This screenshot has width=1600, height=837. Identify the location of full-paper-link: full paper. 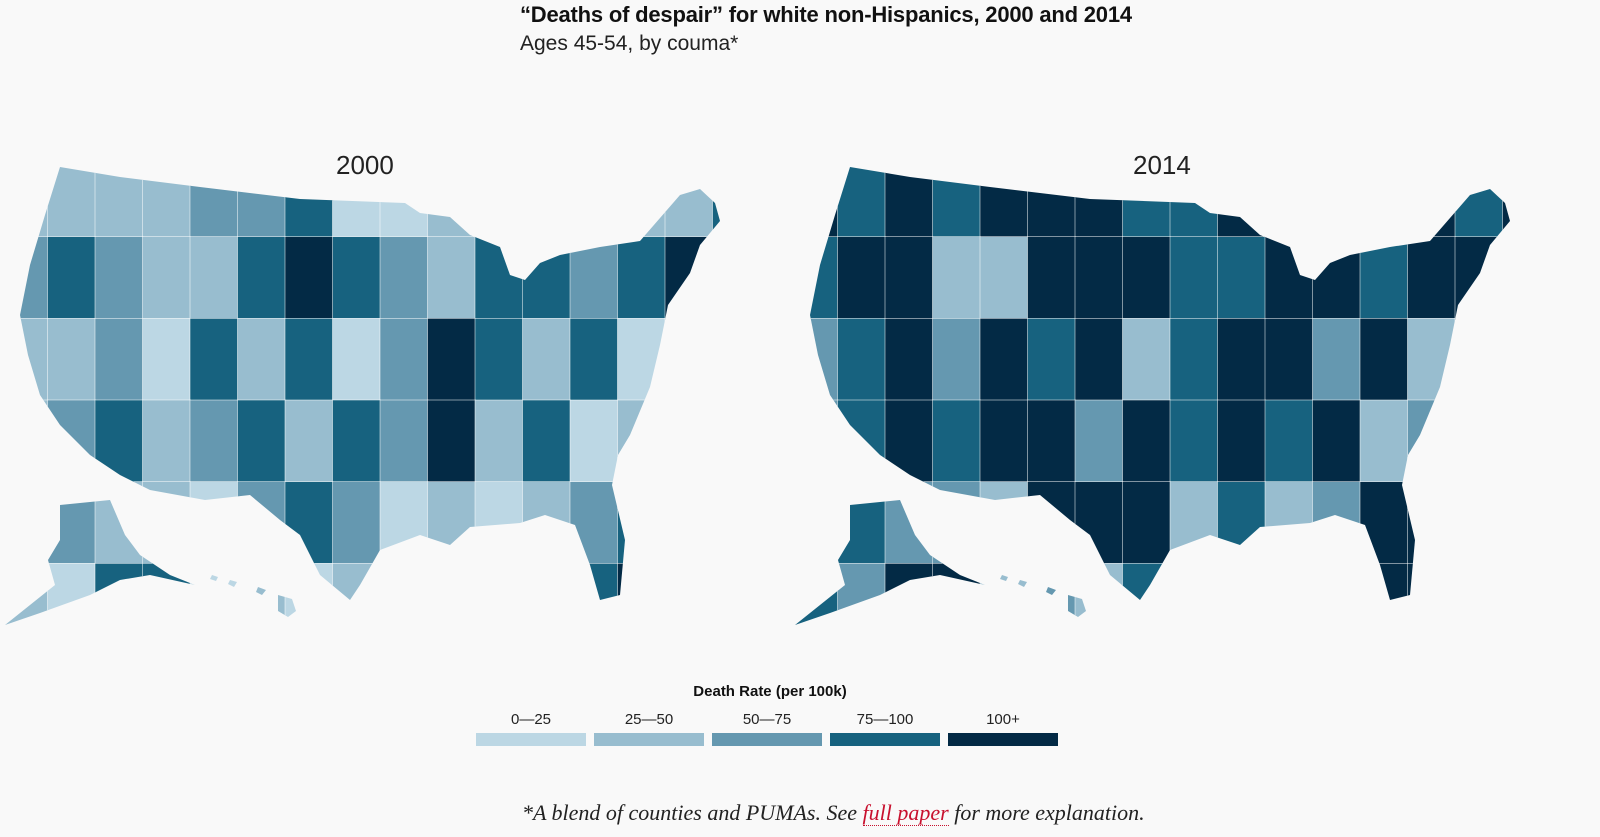
(905, 813).